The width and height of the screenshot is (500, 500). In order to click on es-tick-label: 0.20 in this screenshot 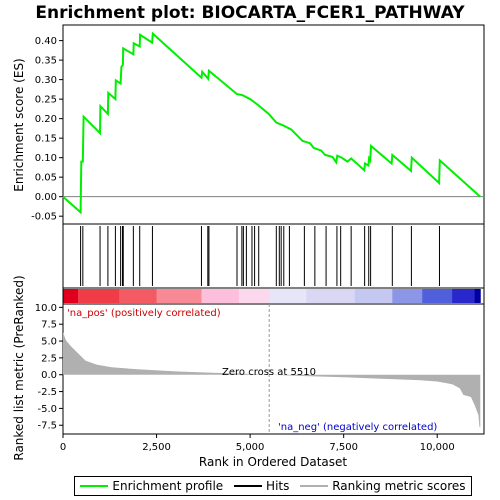, I will do `click(46, 119)`.